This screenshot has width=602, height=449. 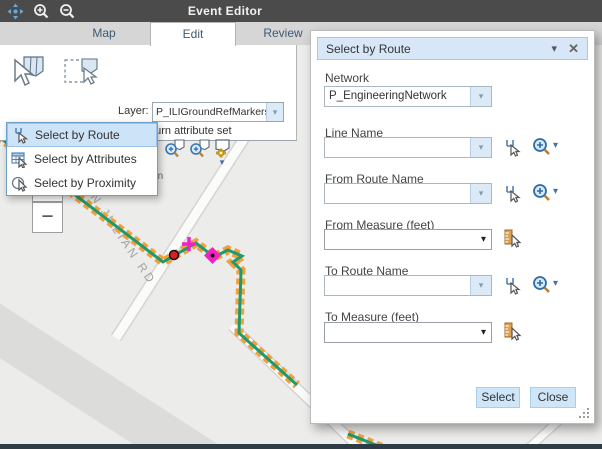 I want to click on menu-item-label: Select by Route, so click(x=77, y=135).